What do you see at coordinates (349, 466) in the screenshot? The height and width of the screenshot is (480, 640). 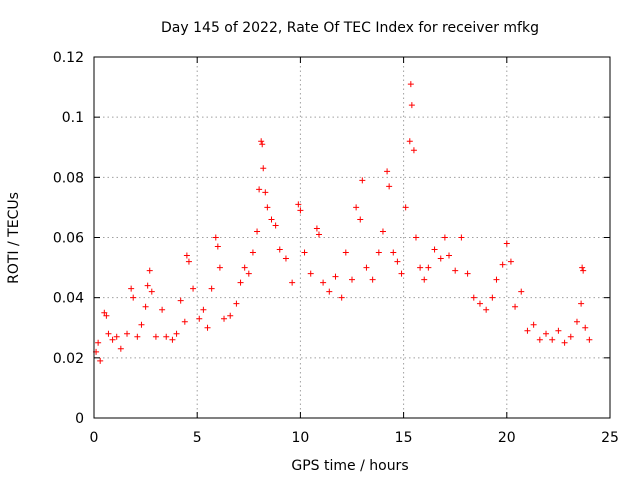 I see `x-axis-label: GPS time / hours` at bounding box center [349, 466].